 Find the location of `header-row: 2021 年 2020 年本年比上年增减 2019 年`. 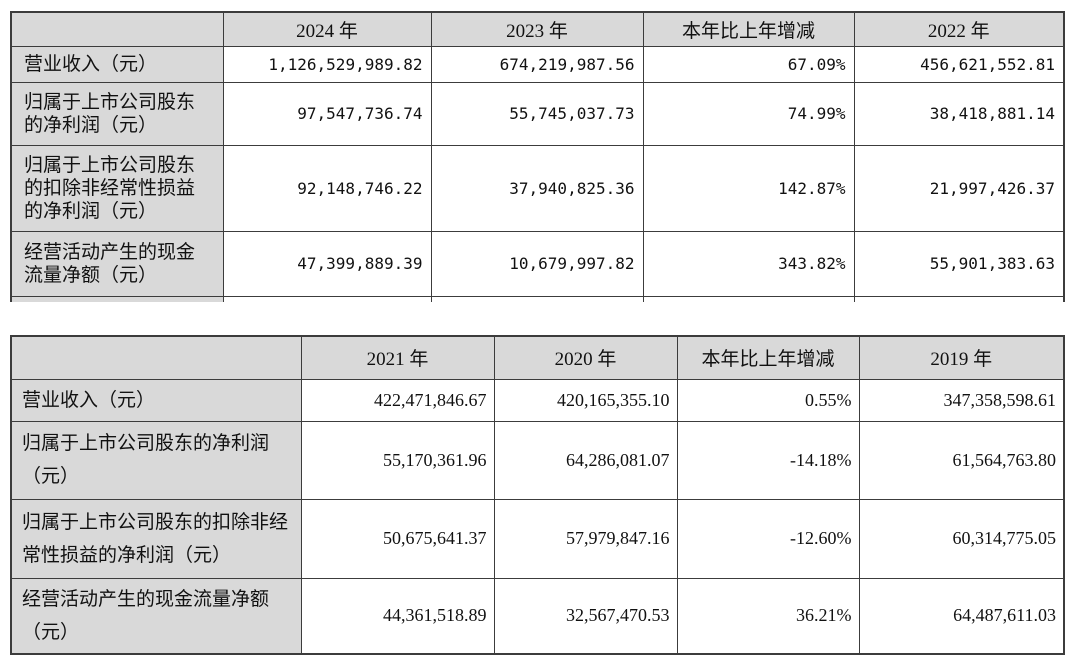

header-row: 2021 年 2020 年本年比上年增减 2019 年 is located at coordinates (537, 357).